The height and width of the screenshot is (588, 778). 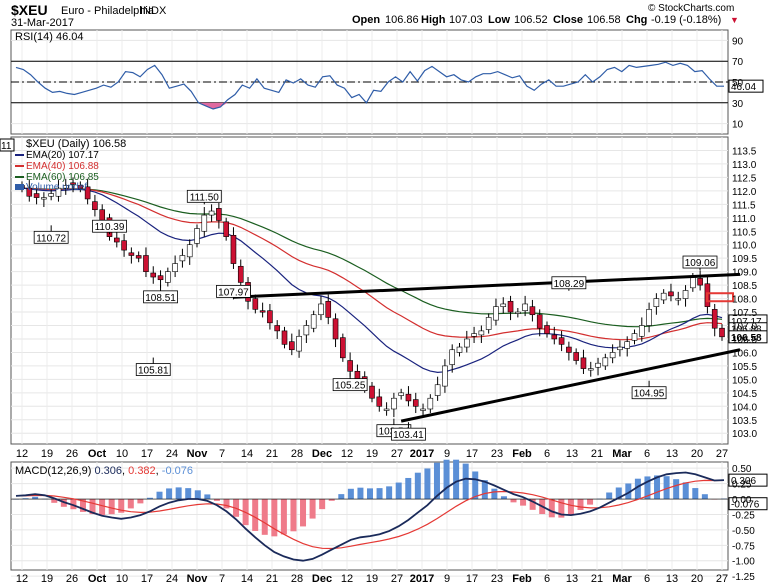 What do you see at coordinates (72, 579) in the screenshot?
I see `macd-x-tick-label: 26` at bounding box center [72, 579].